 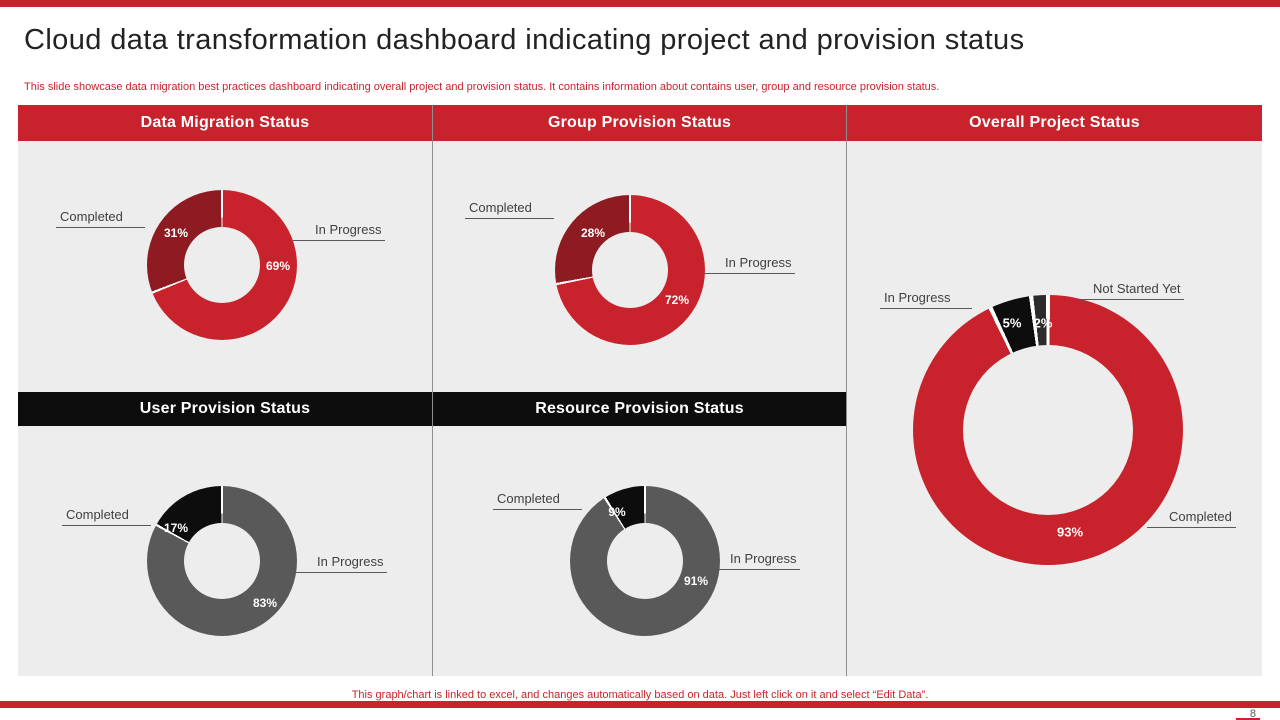 I want to click on donut-chart-overall-project, so click(x=1048, y=430).